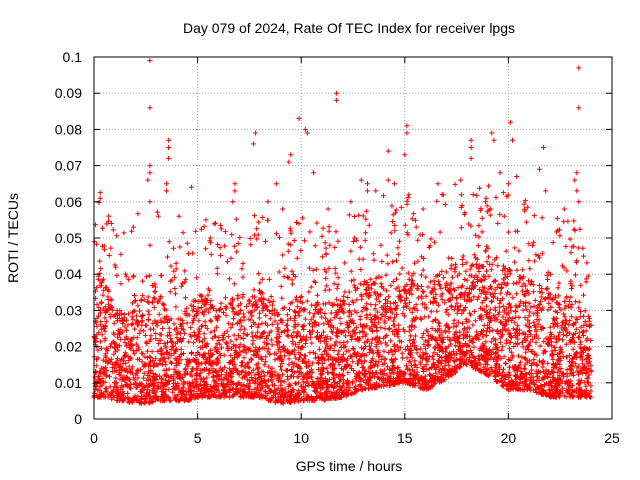  What do you see at coordinates (68, 93) in the screenshot?
I see `y-tick-label: 0.09` at bounding box center [68, 93].